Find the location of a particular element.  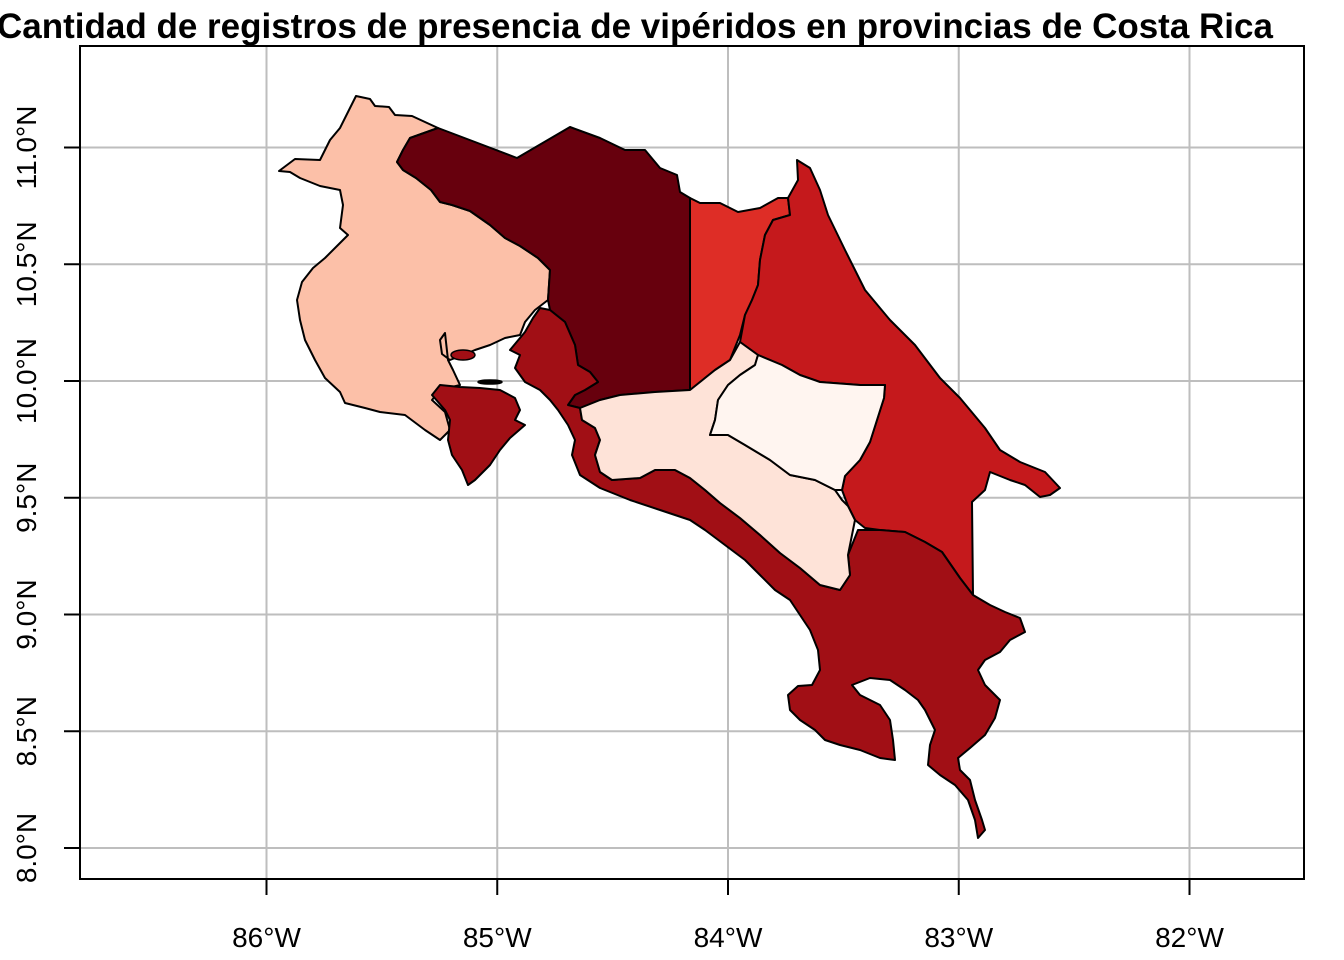

x-axis-tick-label: 86°W is located at coordinates (266, 937).